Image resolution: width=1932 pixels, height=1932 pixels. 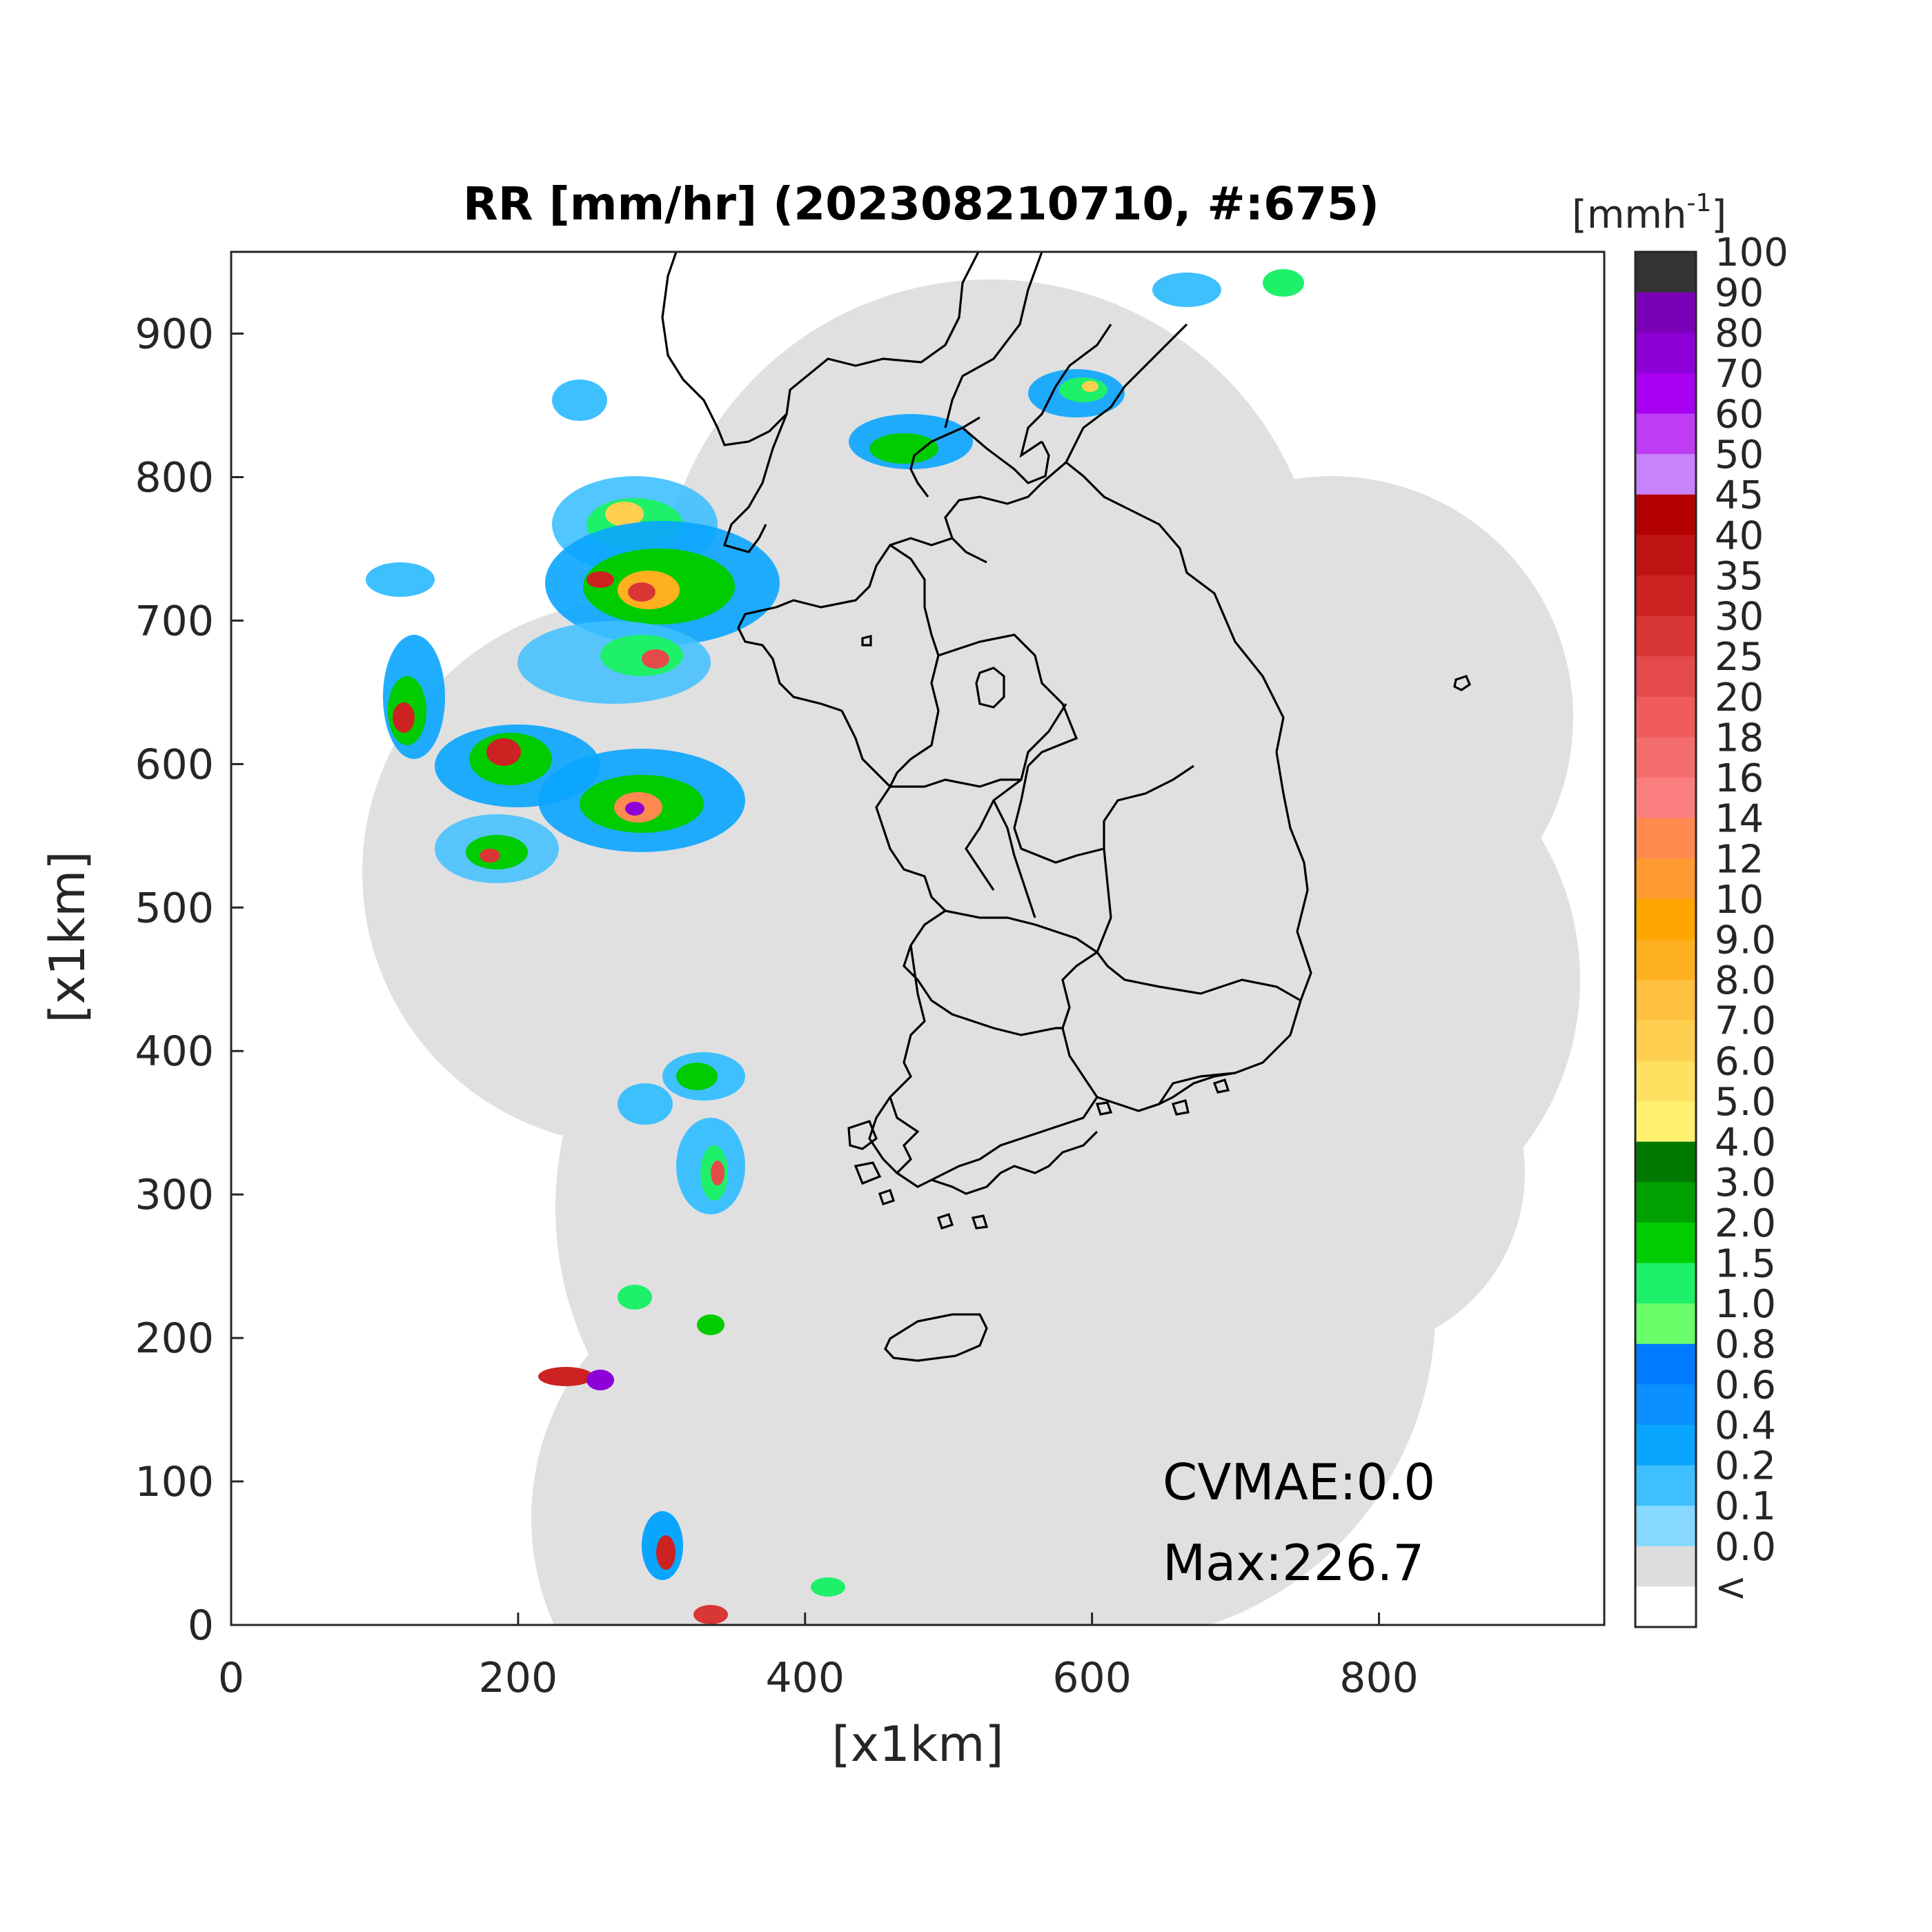 What do you see at coordinates (1745, 1385) in the screenshot?
I see `colorbar-label: 0.6` at bounding box center [1745, 1385].